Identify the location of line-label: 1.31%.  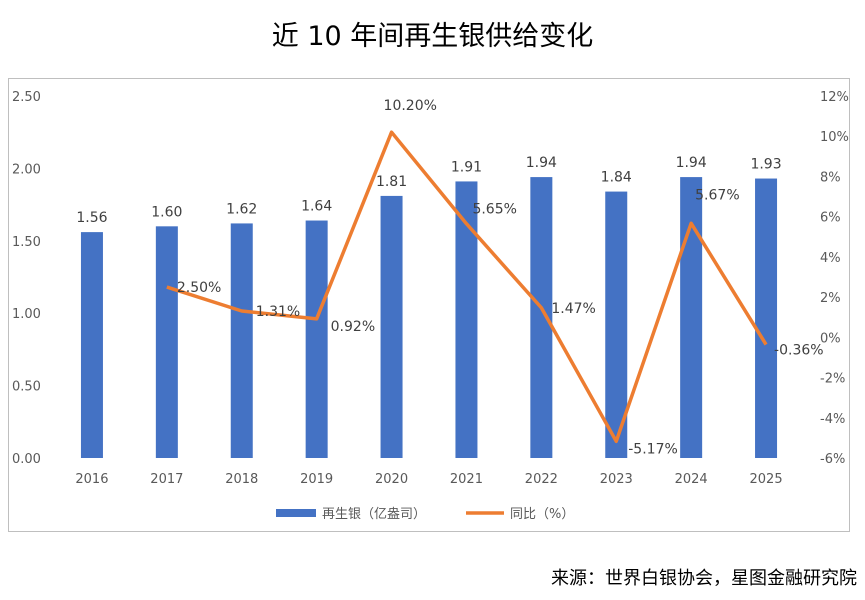
(278, 312).